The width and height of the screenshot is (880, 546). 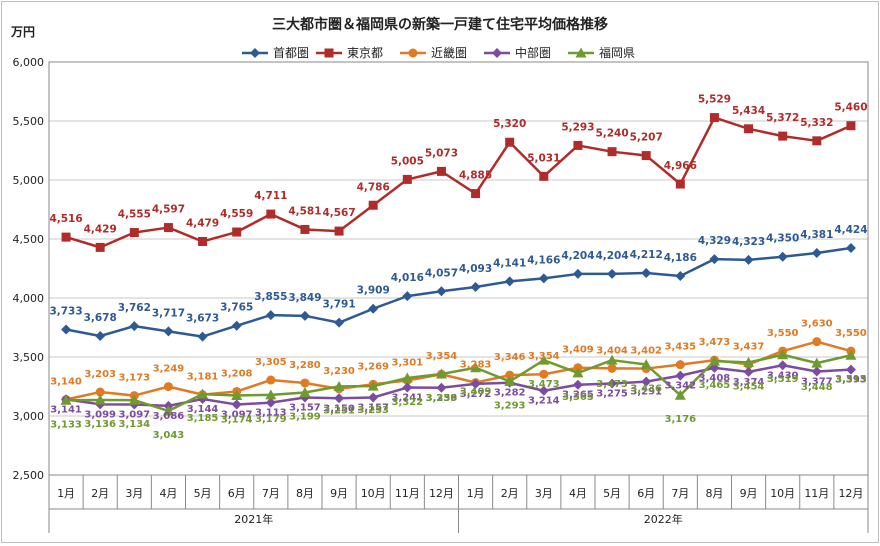 I want to click on data-label: 4,093, so click(x=475, y=269).